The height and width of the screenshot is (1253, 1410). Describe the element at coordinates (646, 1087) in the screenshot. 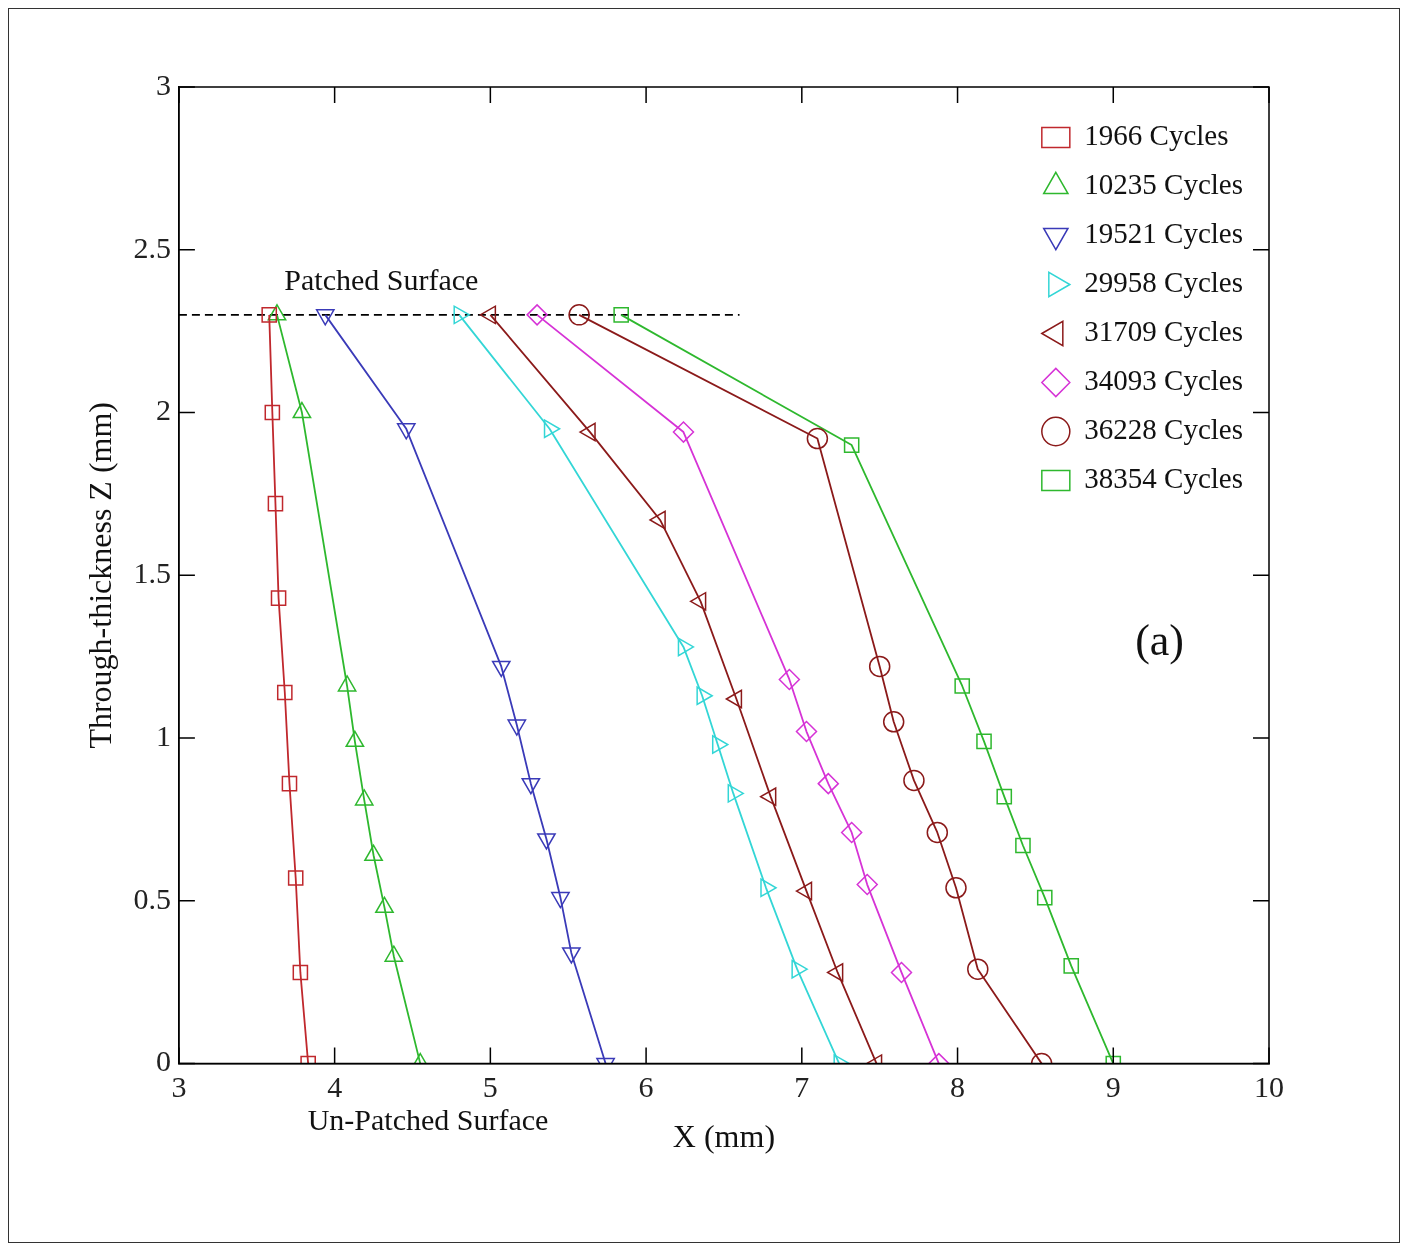

I see `x-tick-label: 6` at that location.